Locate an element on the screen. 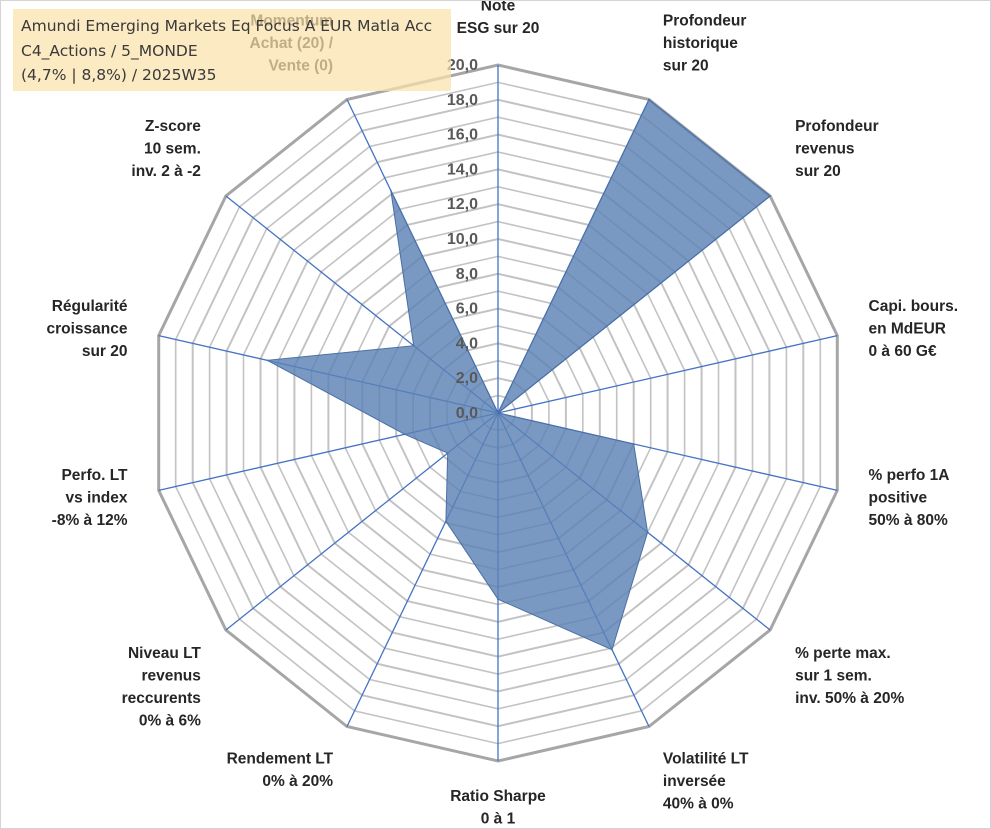 The height and width of the screenshot is (829, 991). axis-category-label: inversée is located at coordinates (694, 781).